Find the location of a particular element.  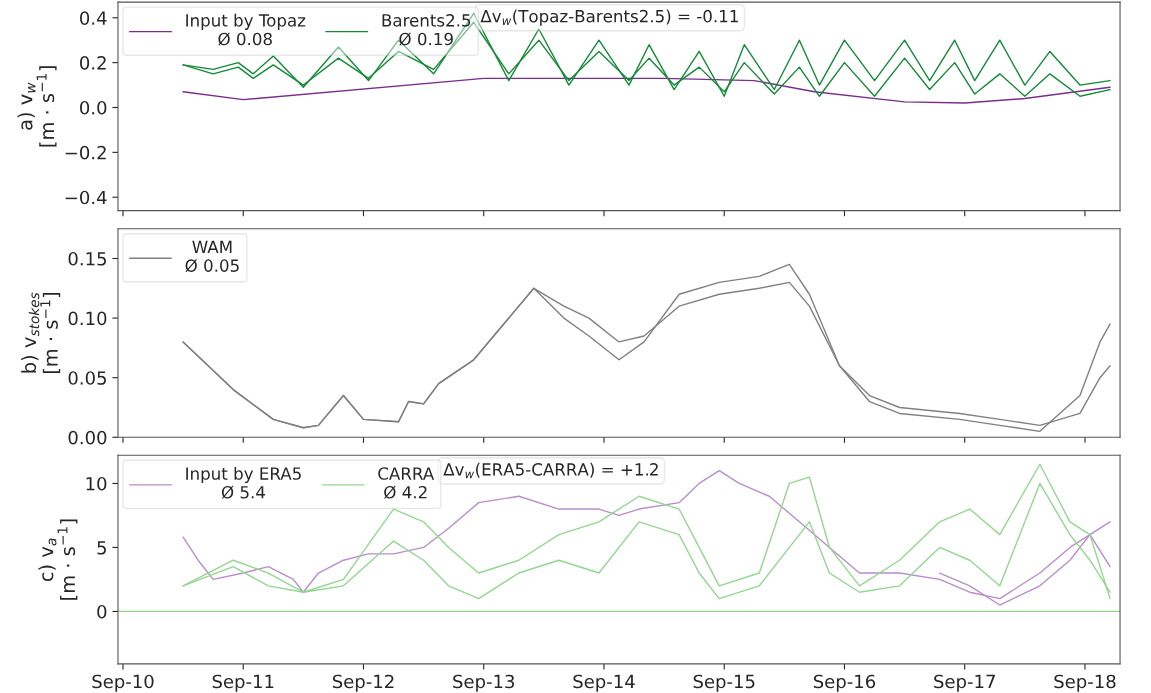

y-tick-label: 0.4 is located at coordinates (93, 18).